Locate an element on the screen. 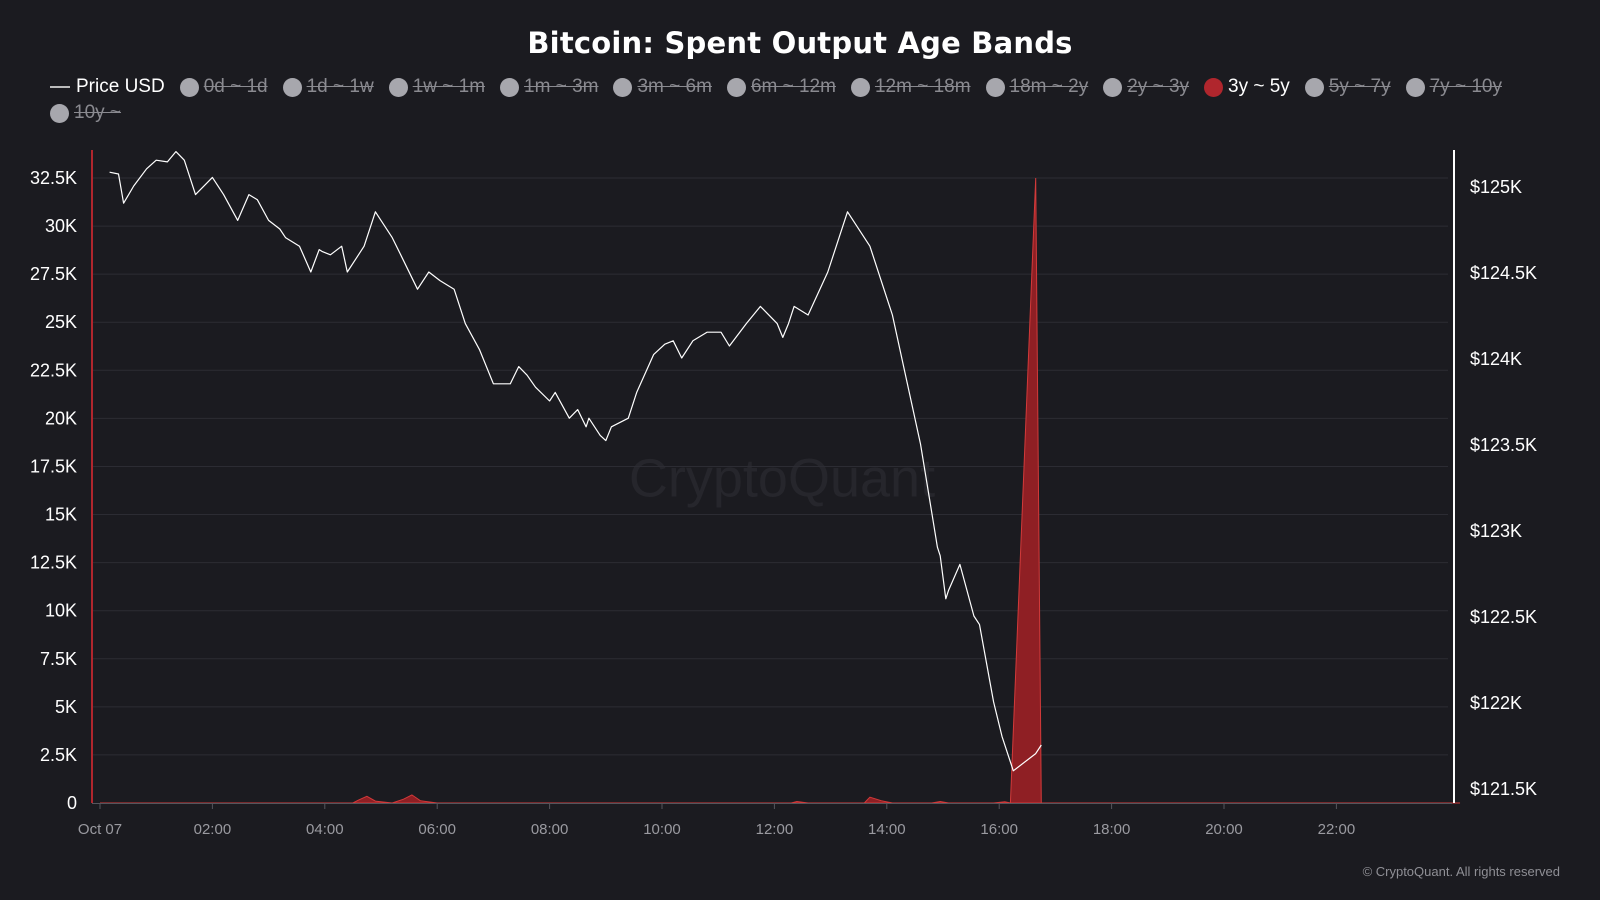  y-tick-label-left: 5K is located at coordinates (66, 707).